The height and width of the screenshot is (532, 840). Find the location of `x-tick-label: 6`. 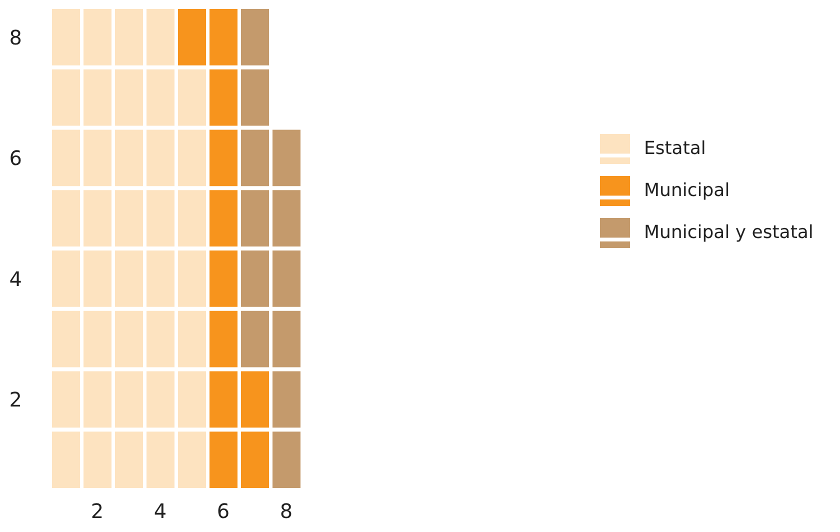

x-tick-label: 6 is located at coordinates (223, 511).